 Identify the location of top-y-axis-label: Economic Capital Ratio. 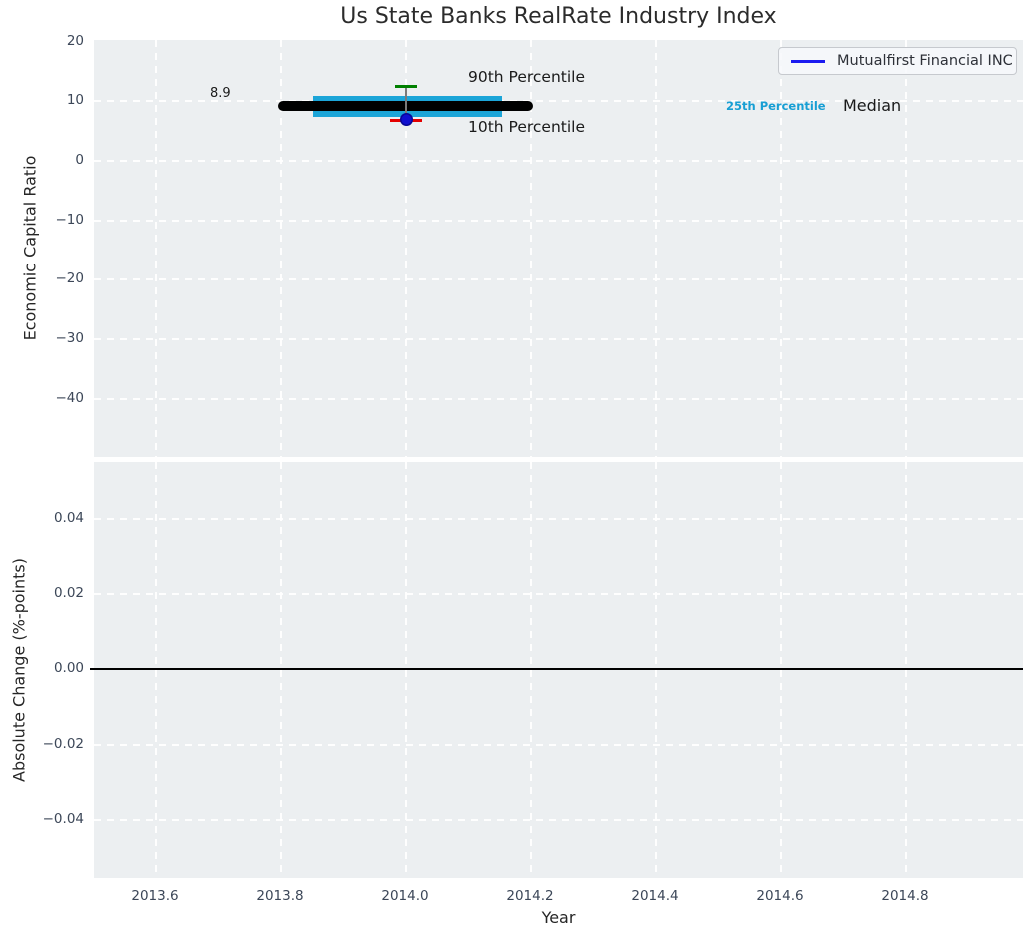
(30, 248).